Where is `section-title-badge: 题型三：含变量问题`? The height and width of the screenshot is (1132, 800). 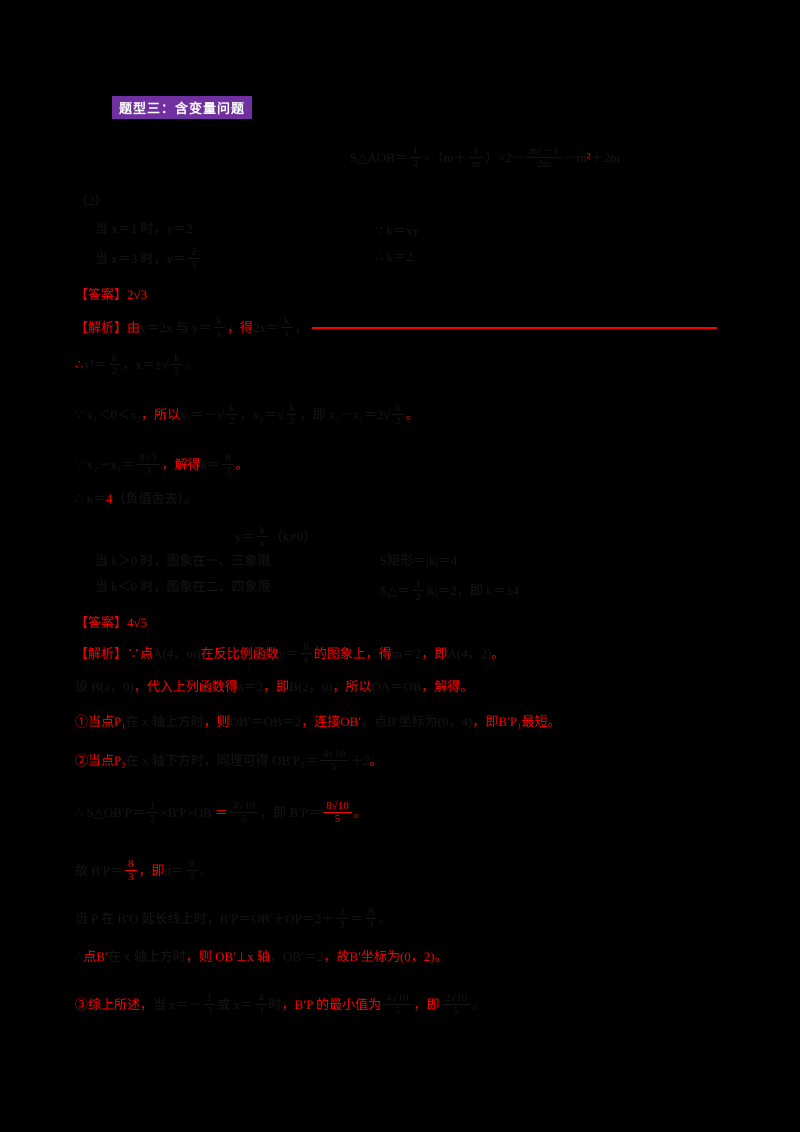 section-title-badge: 题型三：含变量问题 is located at coordinates (182, 107).